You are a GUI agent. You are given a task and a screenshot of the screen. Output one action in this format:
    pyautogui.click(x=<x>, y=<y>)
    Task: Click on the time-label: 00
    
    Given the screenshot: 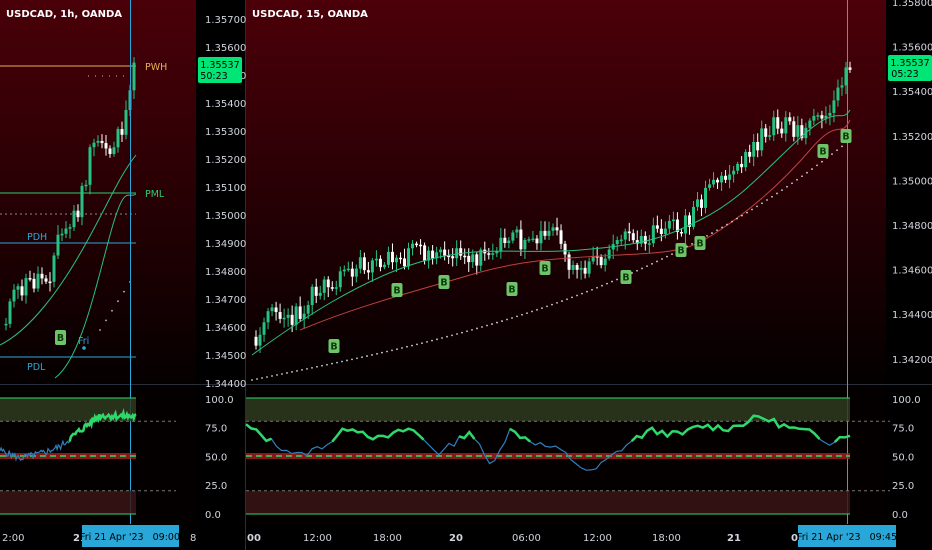 What is the action you would take?
    pyautogui.click(x=254, y=538)
    